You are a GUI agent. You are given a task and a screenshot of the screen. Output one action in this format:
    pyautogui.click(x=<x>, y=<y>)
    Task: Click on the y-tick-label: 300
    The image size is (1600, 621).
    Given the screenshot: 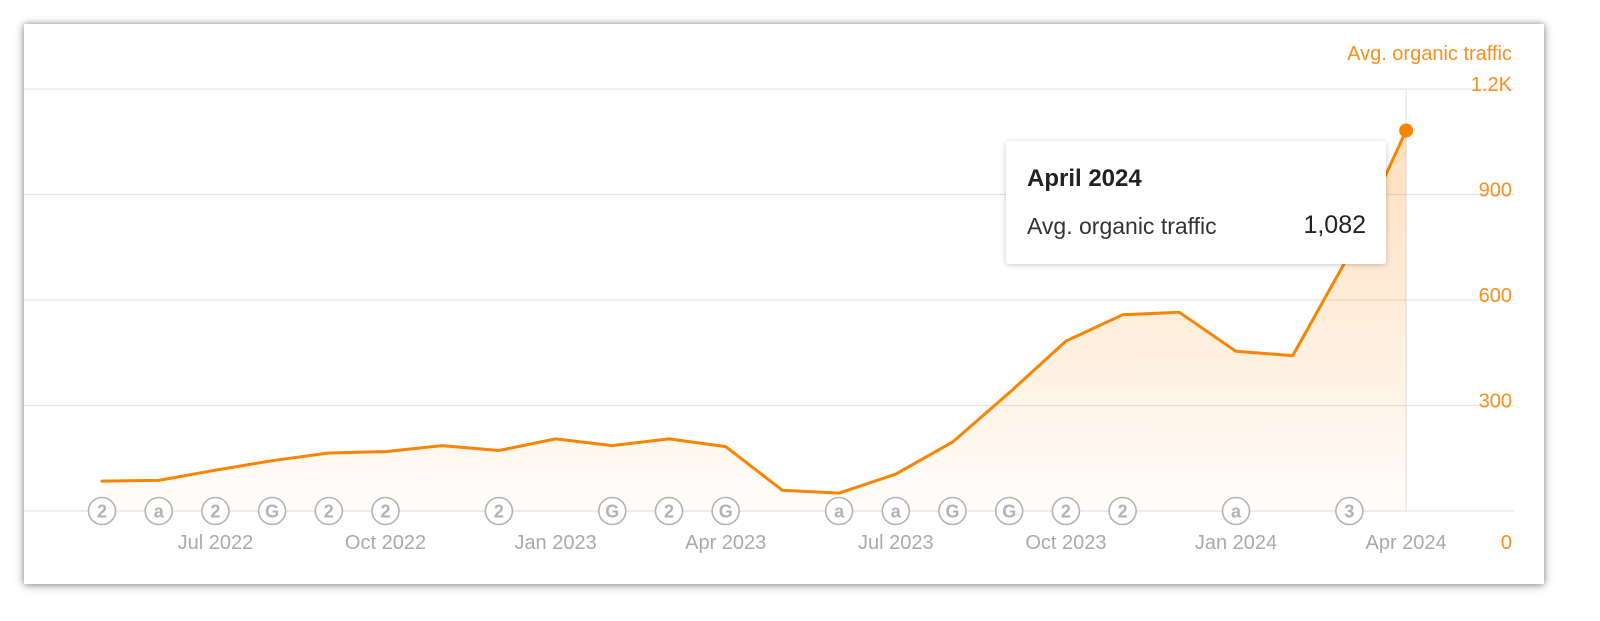 What is the action you would take?
    pyautogui.click(x=1495, y=402)
    